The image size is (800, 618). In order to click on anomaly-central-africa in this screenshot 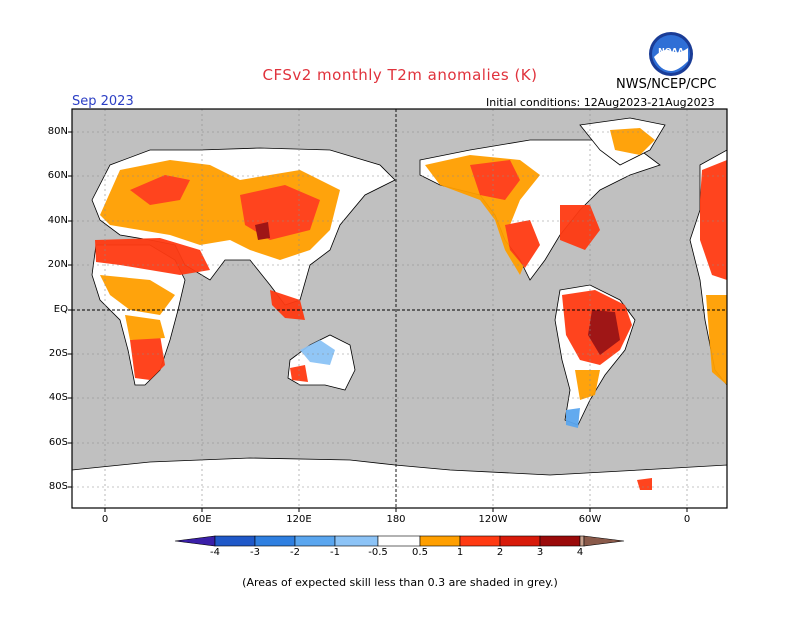, I will do `click(145, 327)`.